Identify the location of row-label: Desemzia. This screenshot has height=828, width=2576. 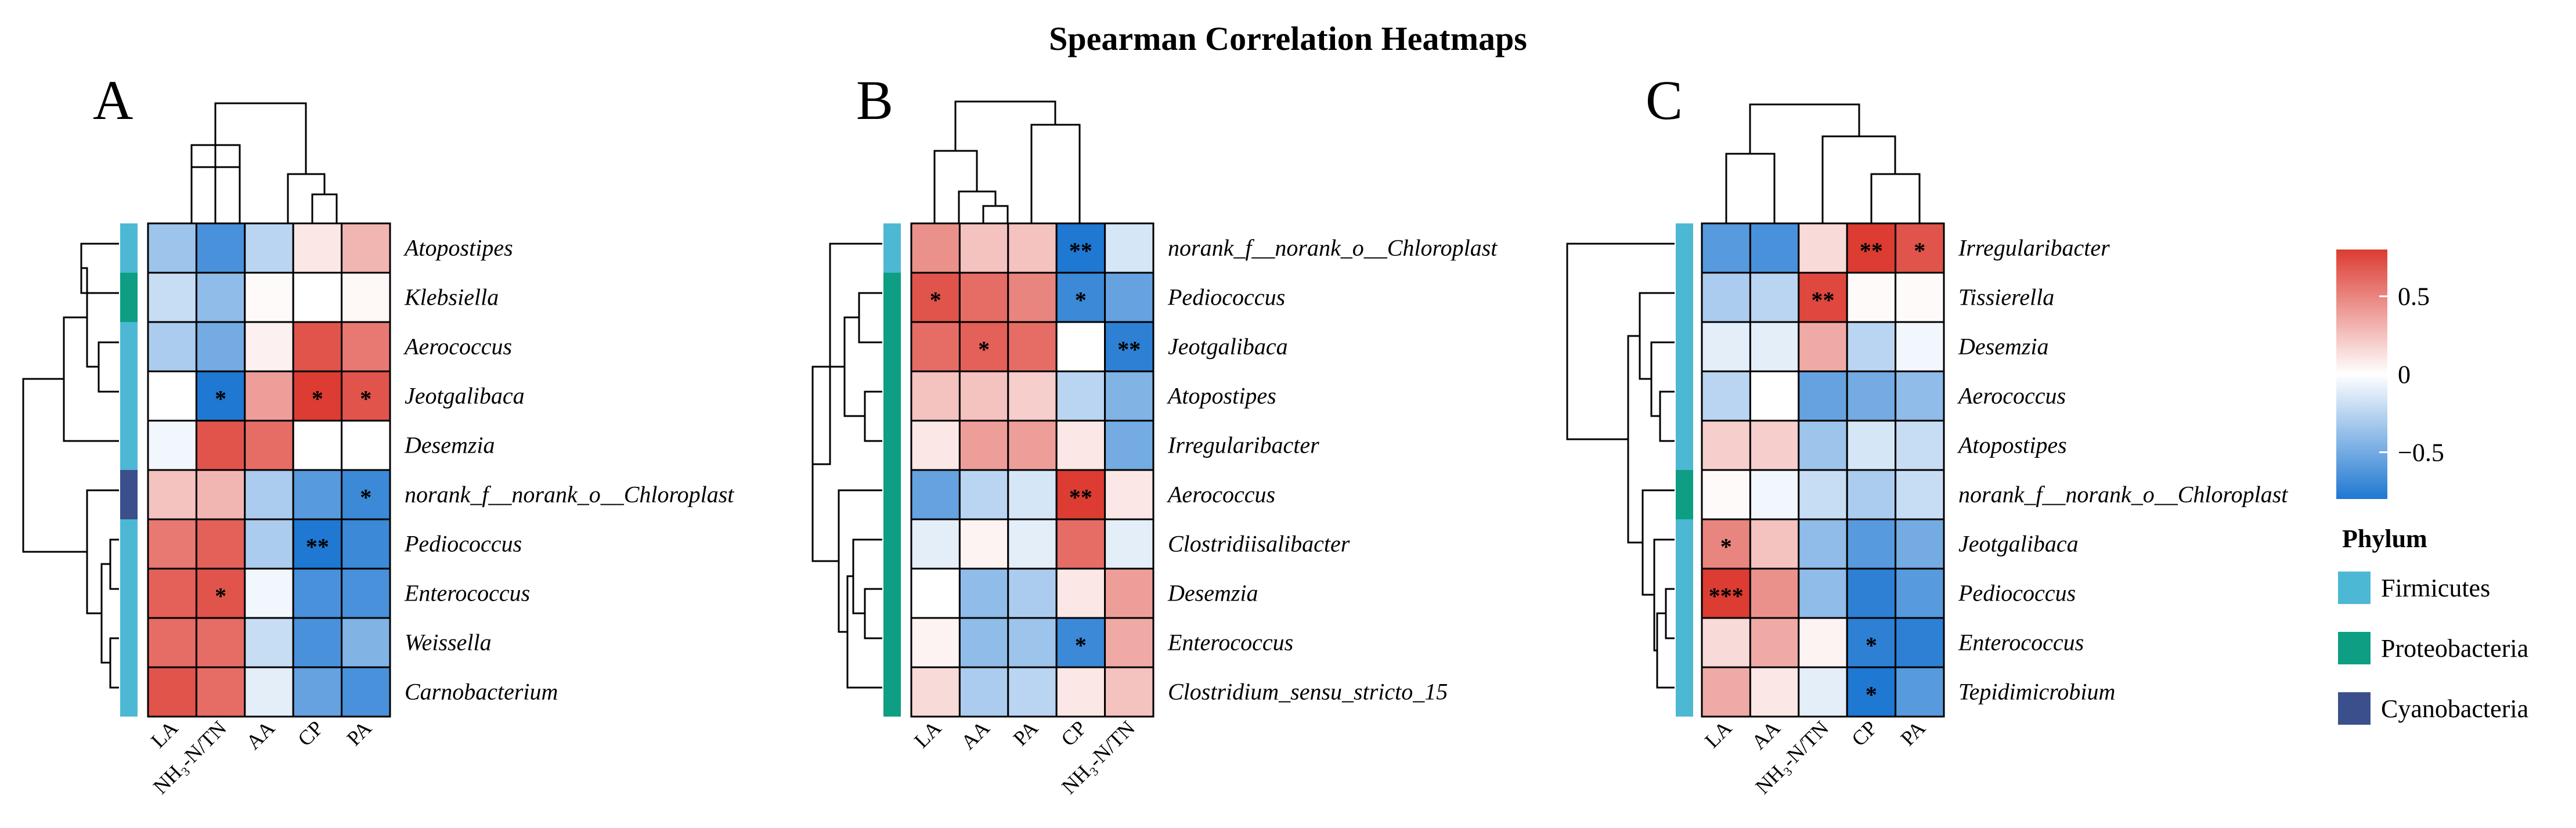
(2004, 347).